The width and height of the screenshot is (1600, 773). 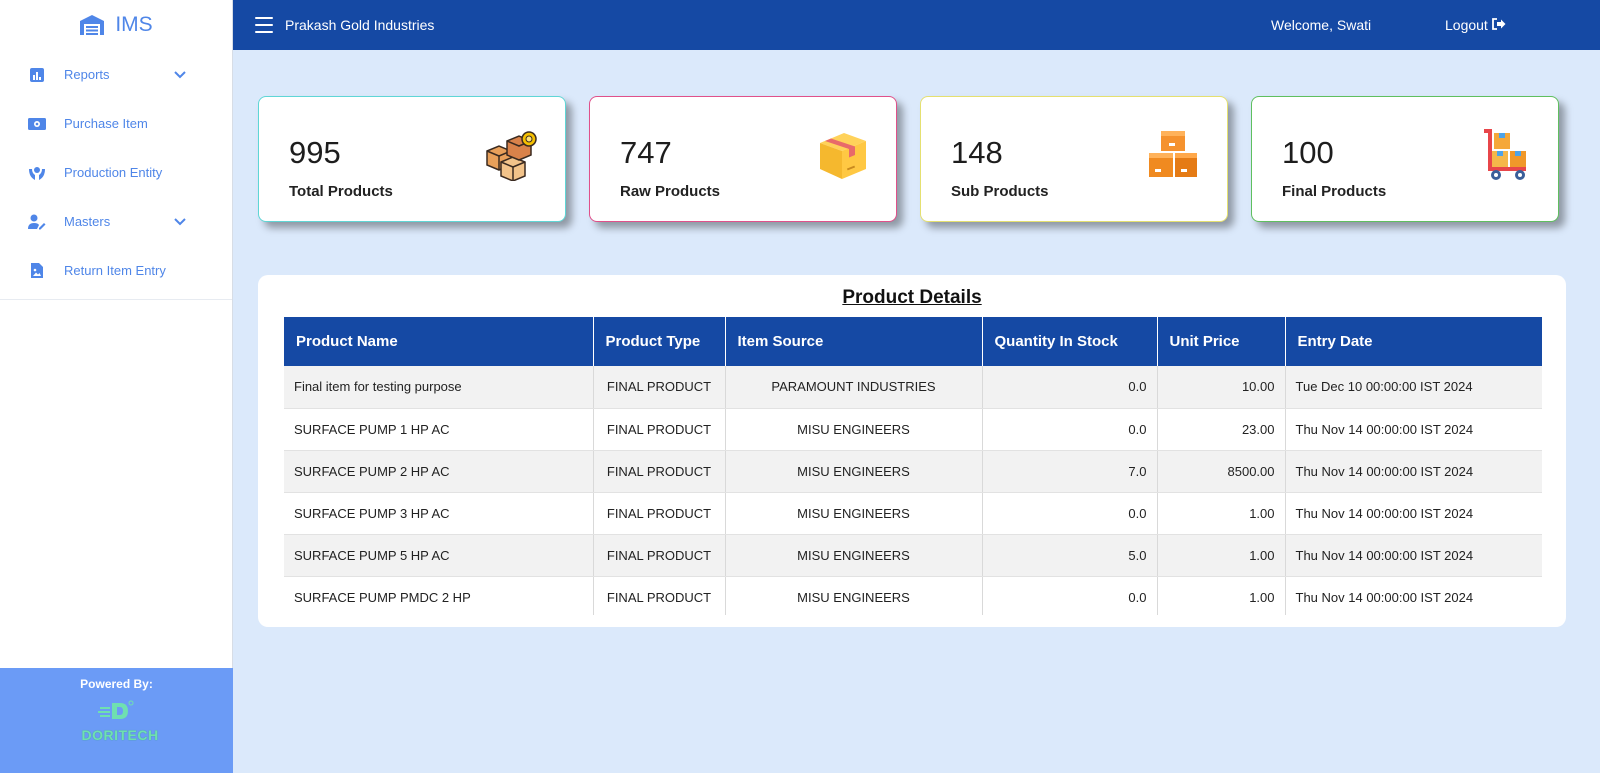 I want to click on sidebar-item-return-item-entry: Return Item Entry, so click(x=116, y=270).